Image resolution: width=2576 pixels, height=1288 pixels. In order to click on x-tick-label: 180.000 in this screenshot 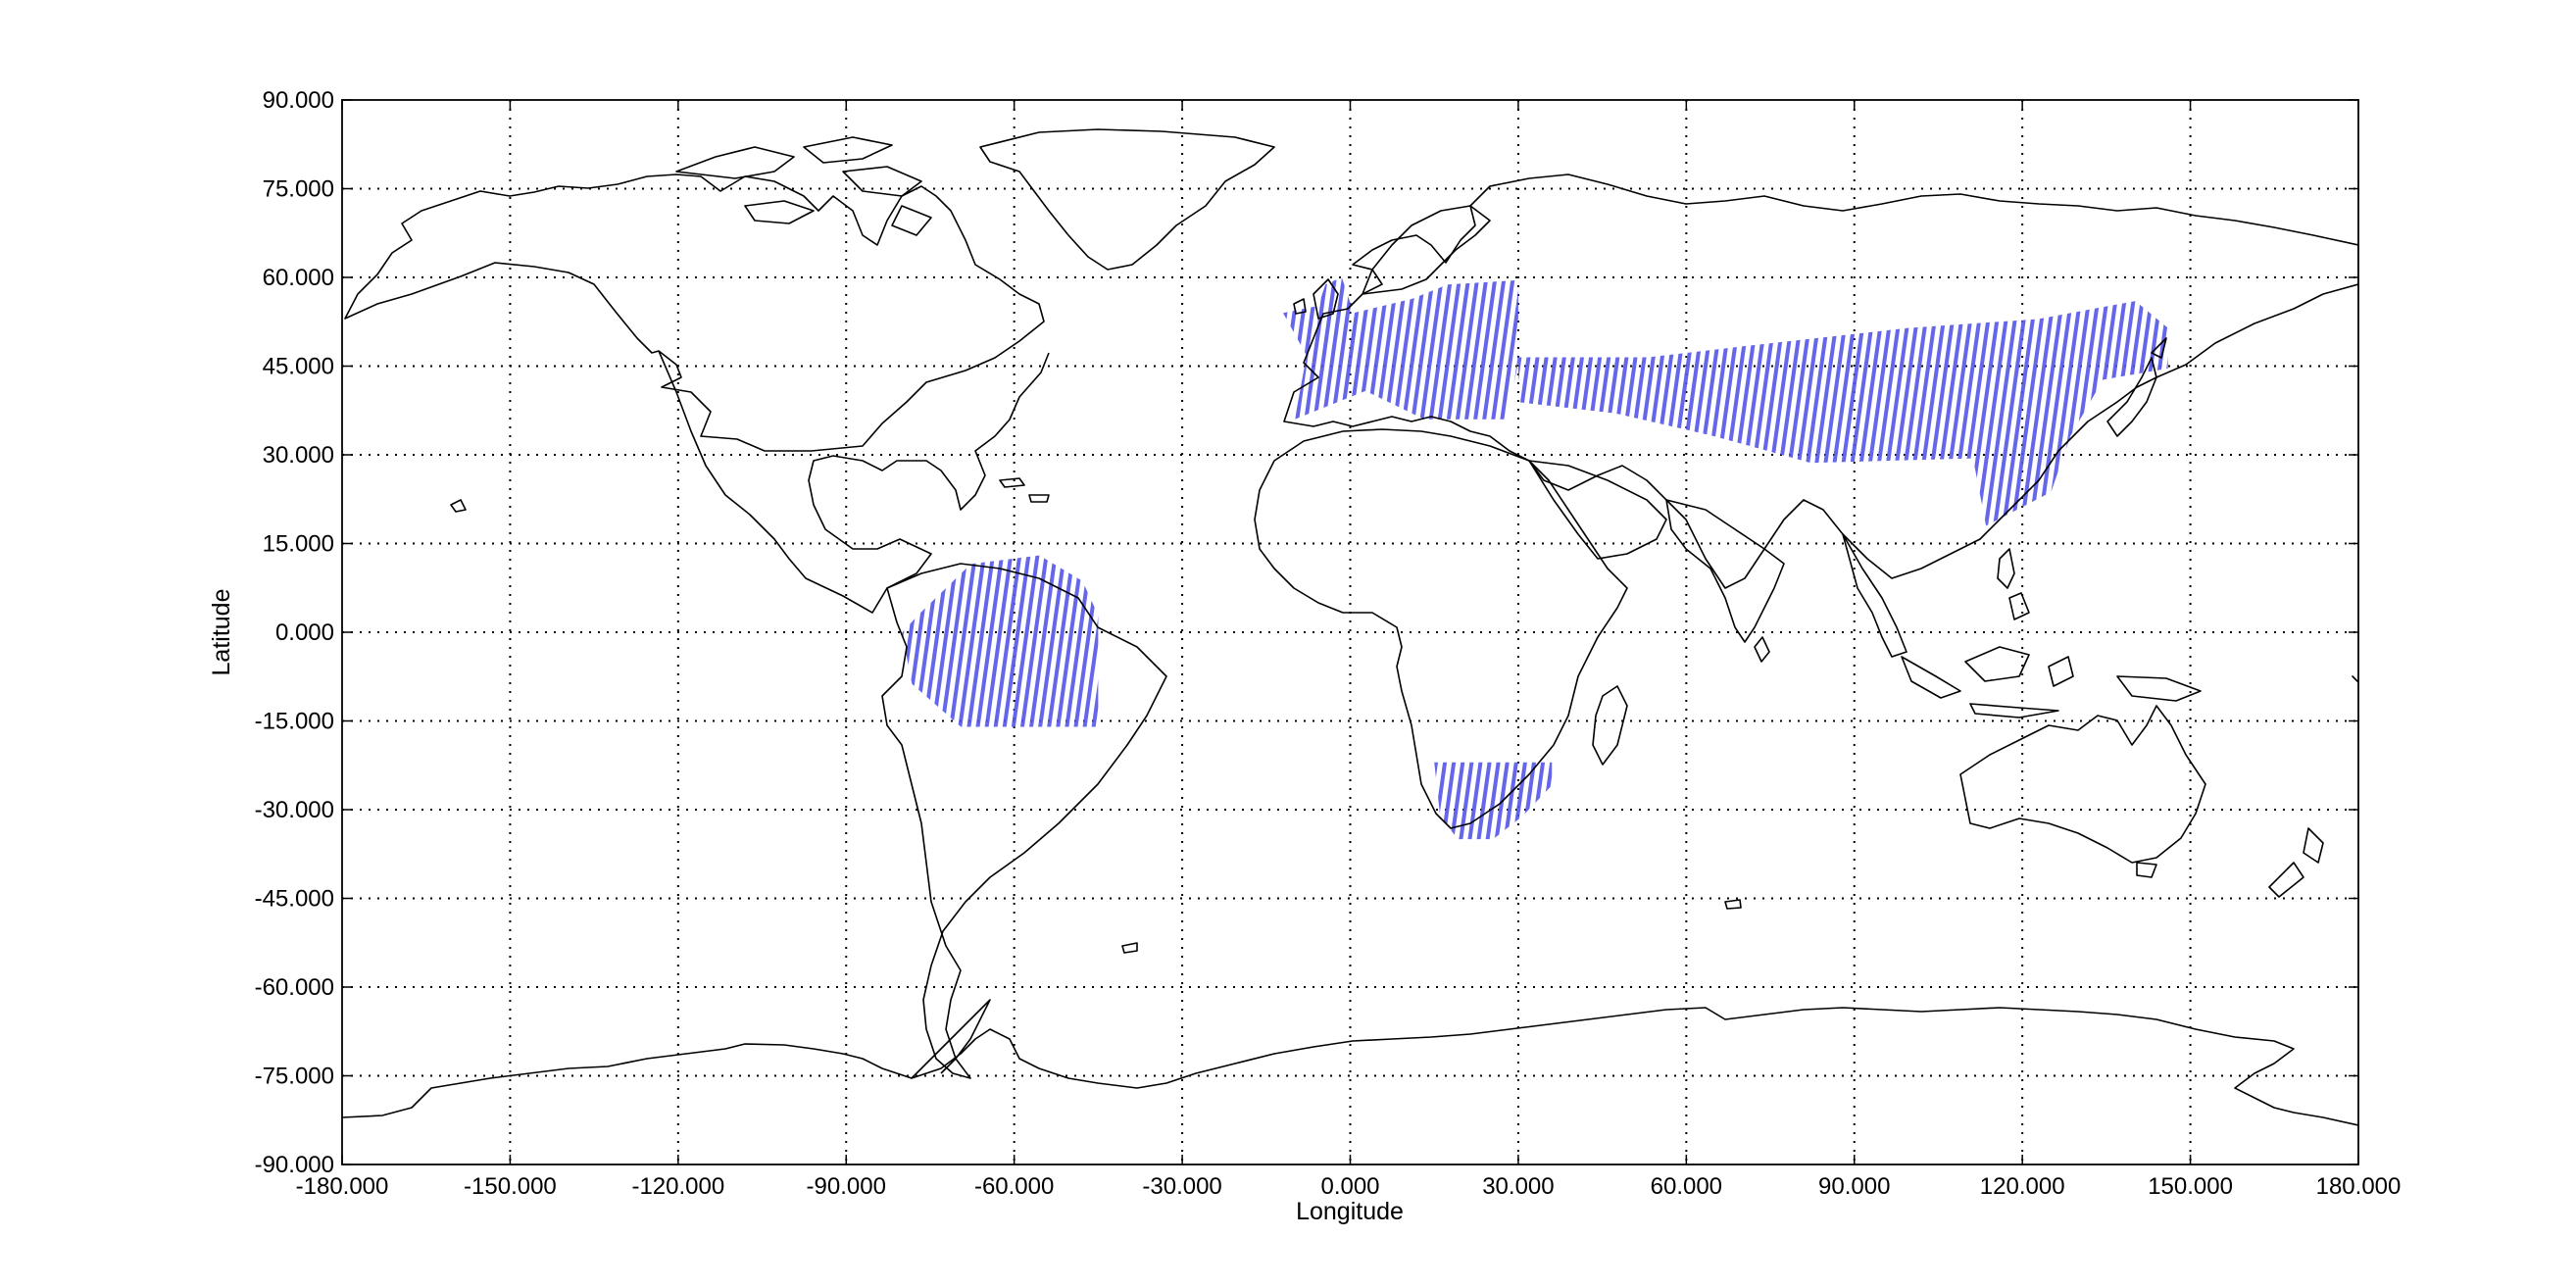, I will do `click(2359, 1186)`.